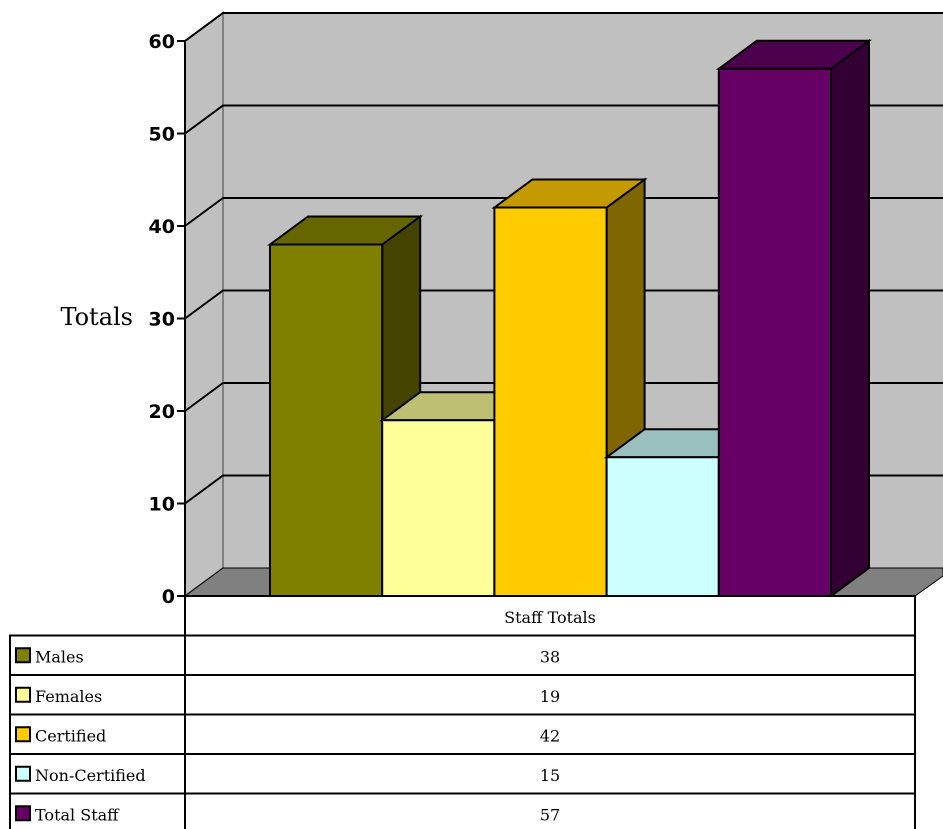  I want to click on y-tick-label: 20, so click(162, 412).